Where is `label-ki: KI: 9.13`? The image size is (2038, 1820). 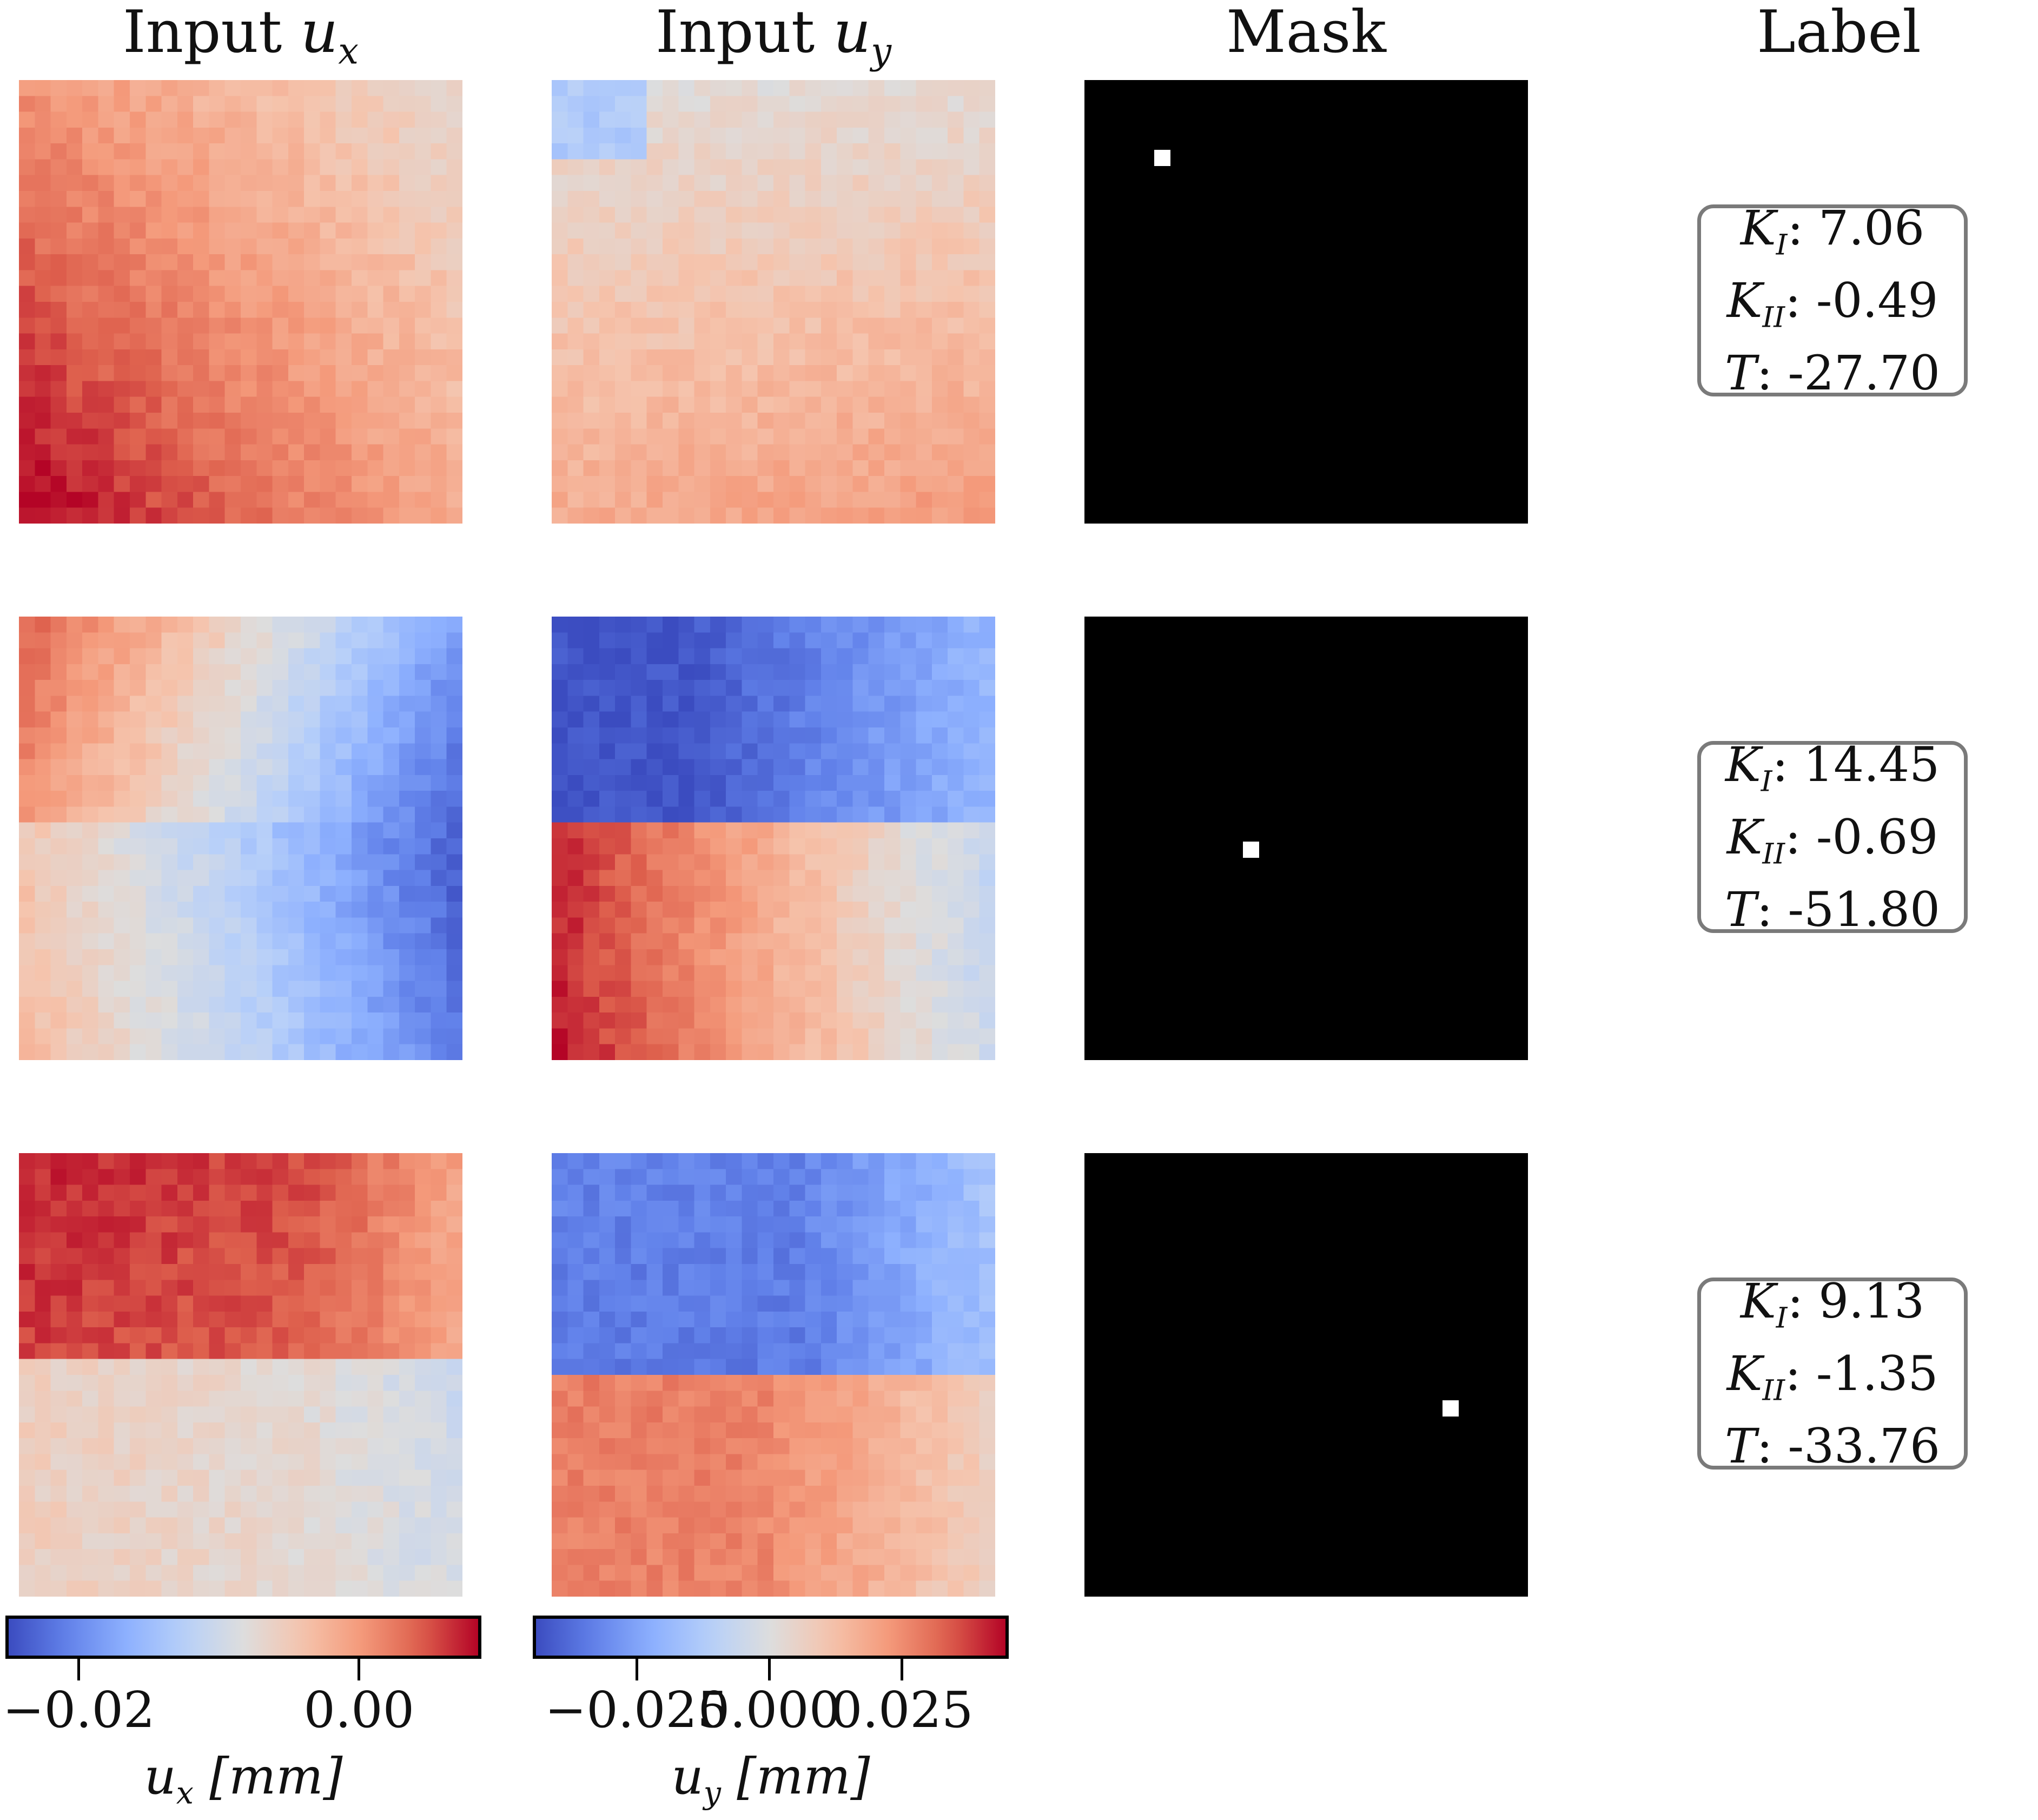 label-ki: KI: 9.13 is located at coordinates (1833, 1303).